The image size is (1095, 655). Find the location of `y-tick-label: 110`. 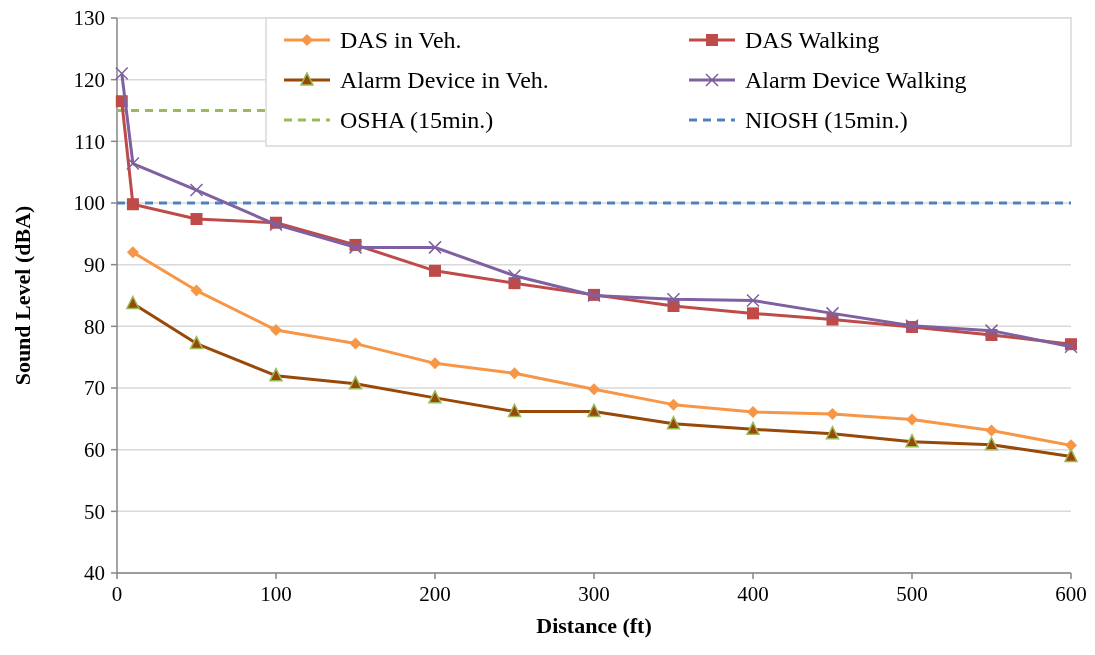

y-tick-label: 110 is located at coordinates (89, 141).